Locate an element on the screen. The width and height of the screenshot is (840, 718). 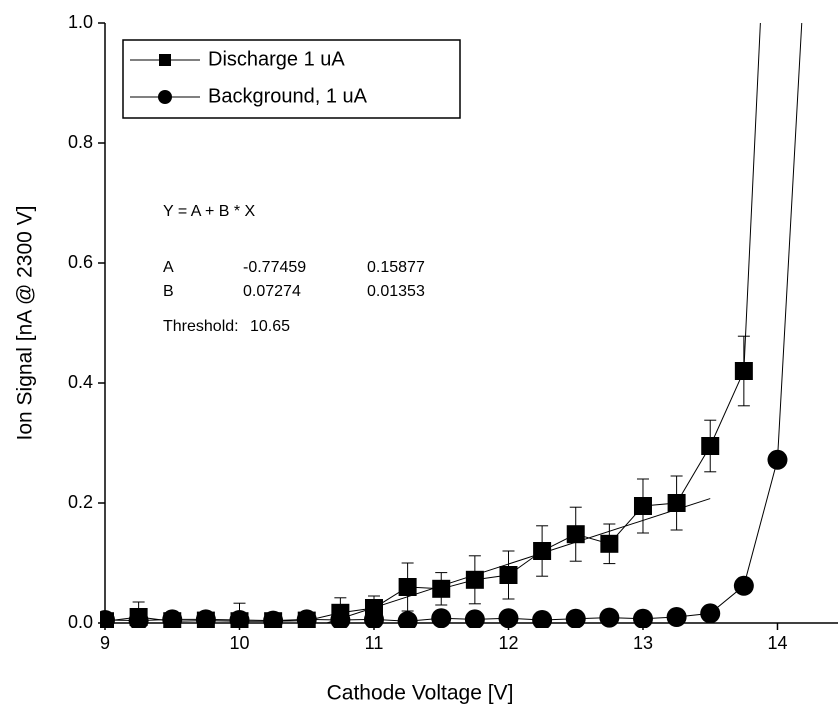
y-tick-label: 0.0 is located at coordinates (80, 622).